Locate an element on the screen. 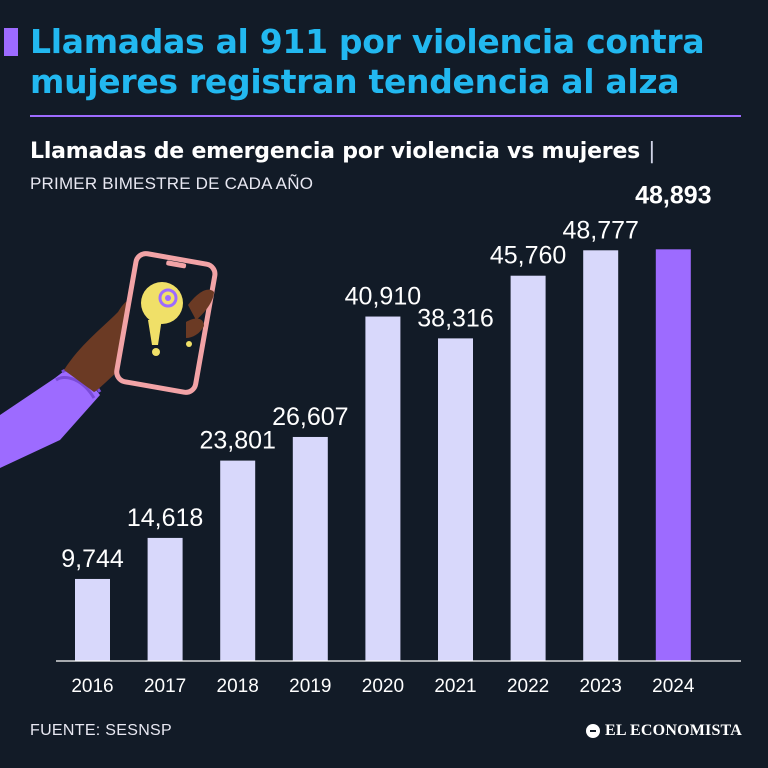 Image resolution: width=768 pixels, height=768 pixels. chart-subtitle: PRIMER BIMESTRE DE CADA AÑO is located at coordinates (172, 183).